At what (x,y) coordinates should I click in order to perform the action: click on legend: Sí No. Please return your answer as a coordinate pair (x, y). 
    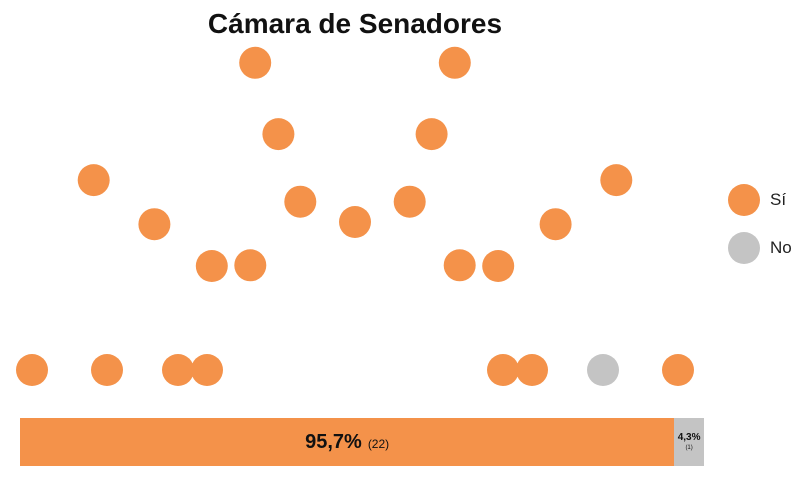
    Looking at the image, I should click on (760, 232).